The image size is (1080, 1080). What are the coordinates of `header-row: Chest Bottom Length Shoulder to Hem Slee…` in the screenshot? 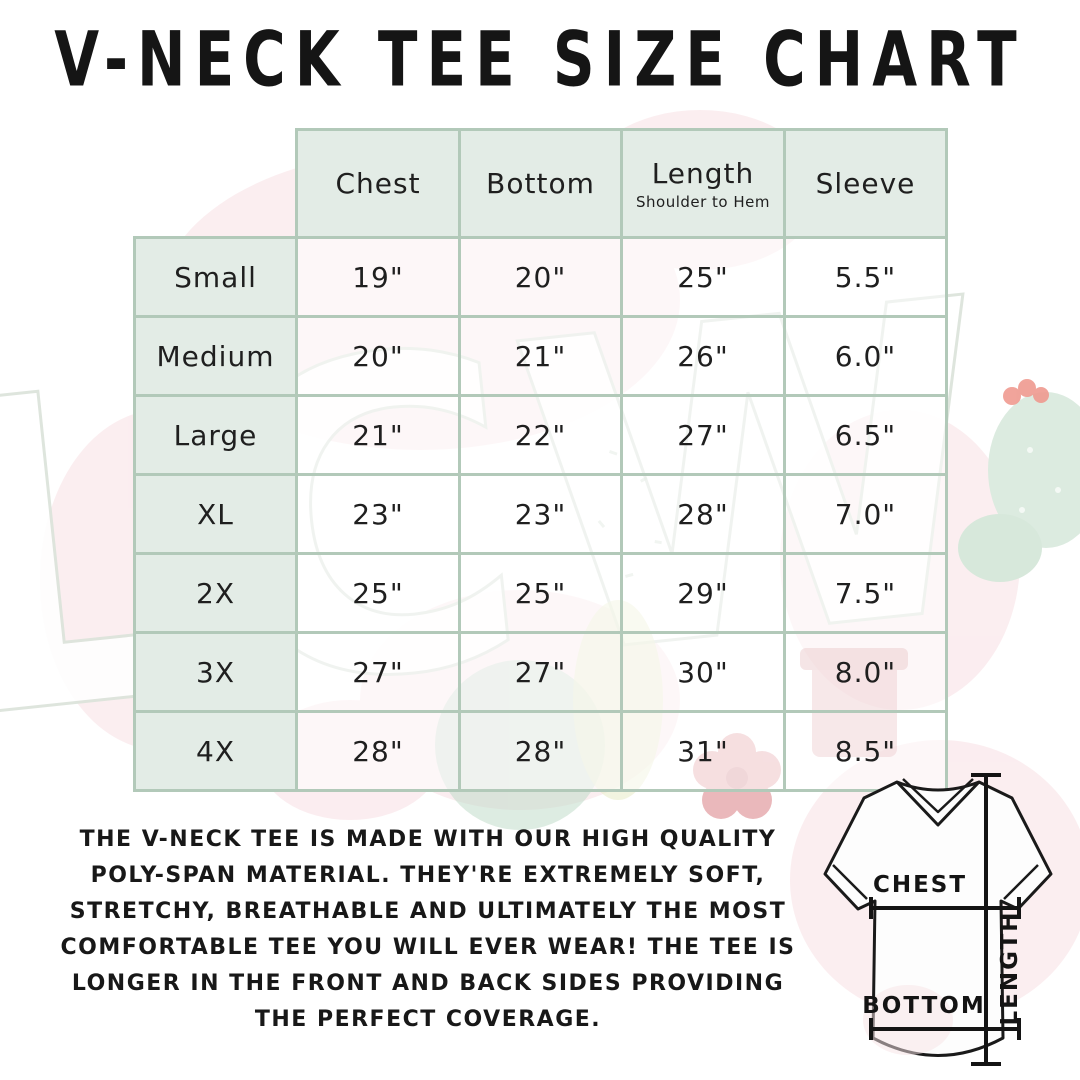 It's located at (541, 183).